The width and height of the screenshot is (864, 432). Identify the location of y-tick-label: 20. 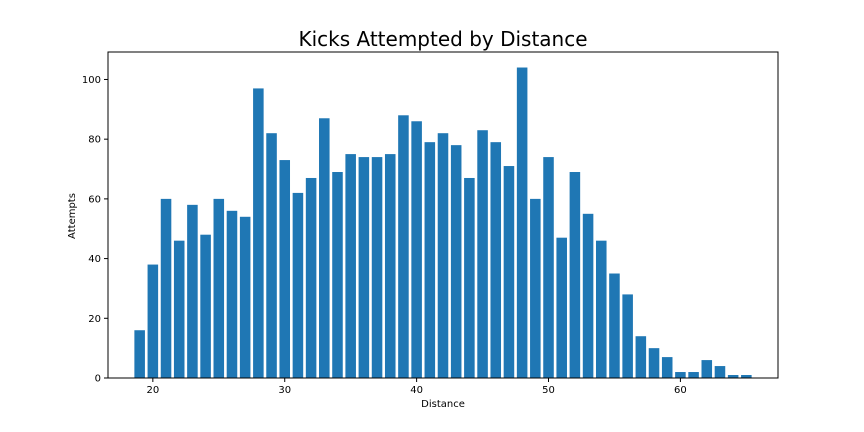
(94, 319).